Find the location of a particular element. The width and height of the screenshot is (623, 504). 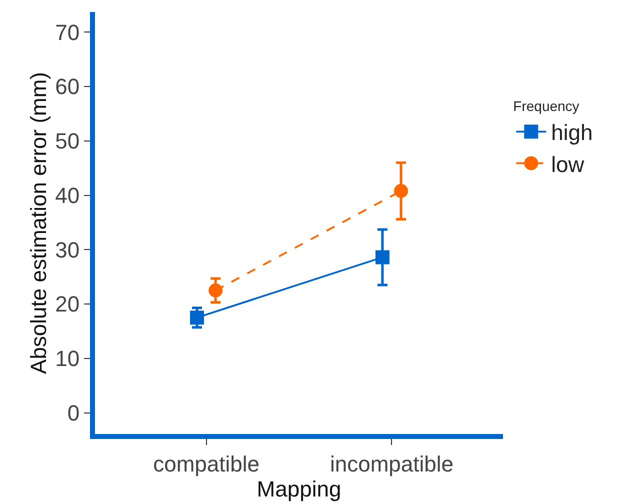

y-tick-label: 40 is located at coordinates (67, 195).